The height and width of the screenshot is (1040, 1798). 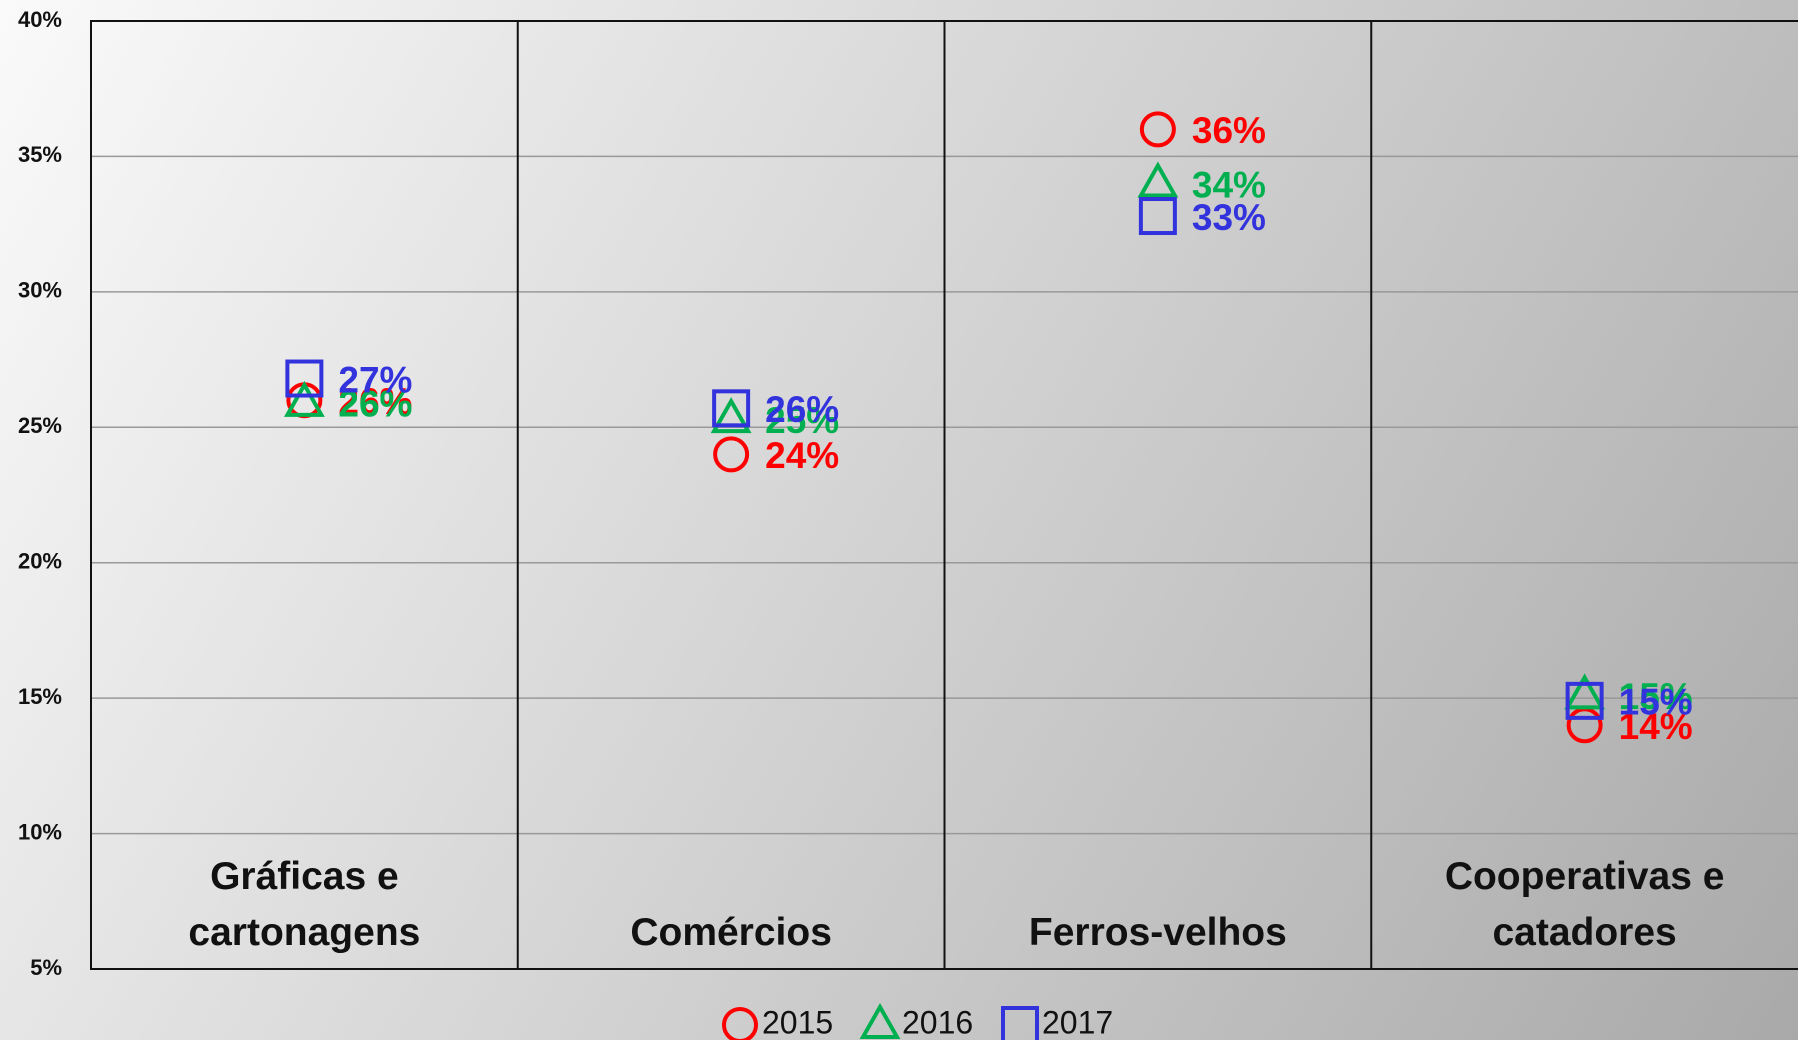 I want to click on data-label: 36%, so click(x=1229, y=130).